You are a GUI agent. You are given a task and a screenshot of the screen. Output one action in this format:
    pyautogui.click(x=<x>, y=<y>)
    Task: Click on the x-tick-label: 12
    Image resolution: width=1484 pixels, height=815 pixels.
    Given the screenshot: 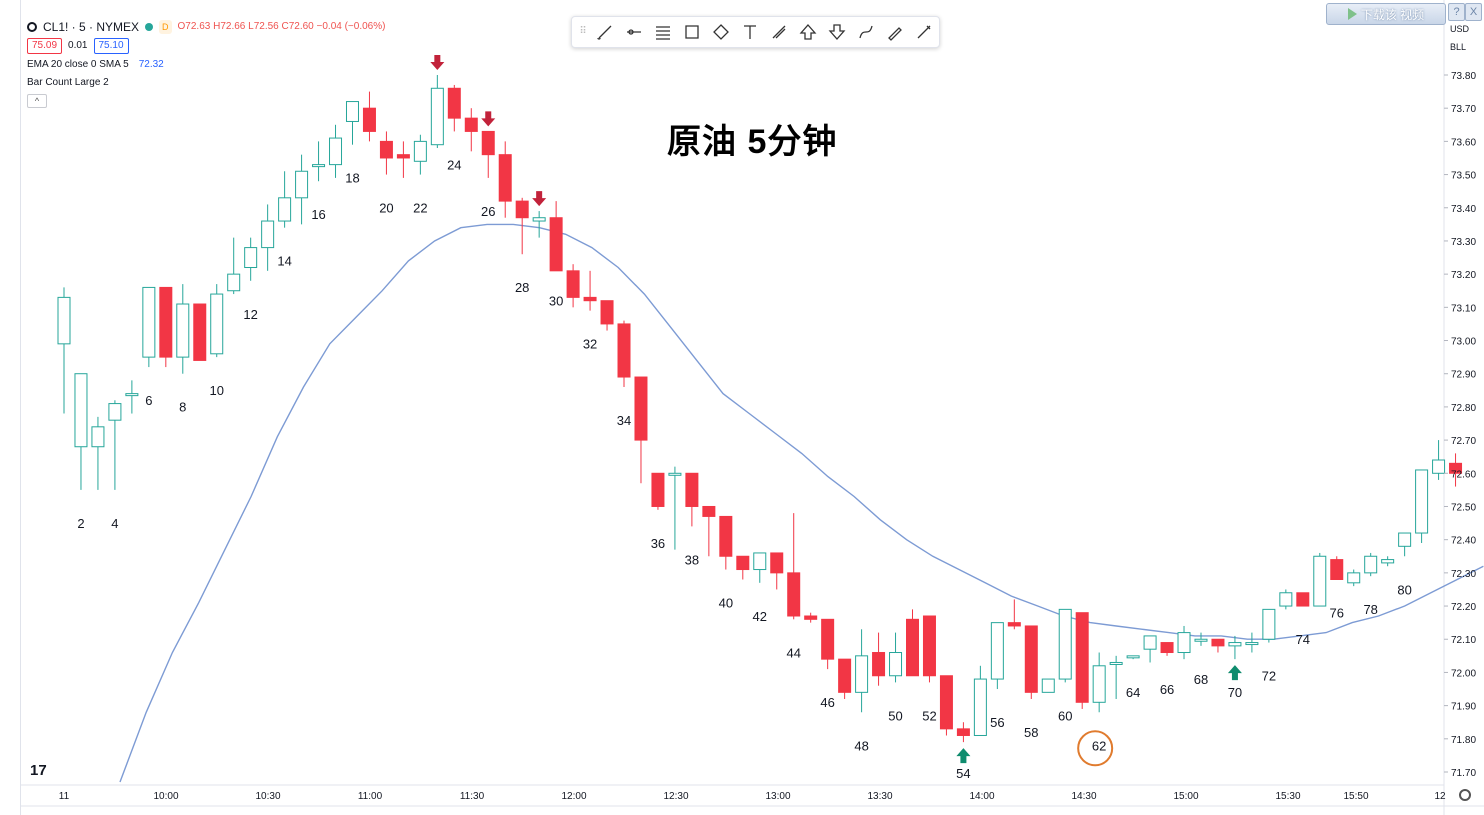 What is the action you would take?
    pyautogui.click(x=1440, y=796)
    